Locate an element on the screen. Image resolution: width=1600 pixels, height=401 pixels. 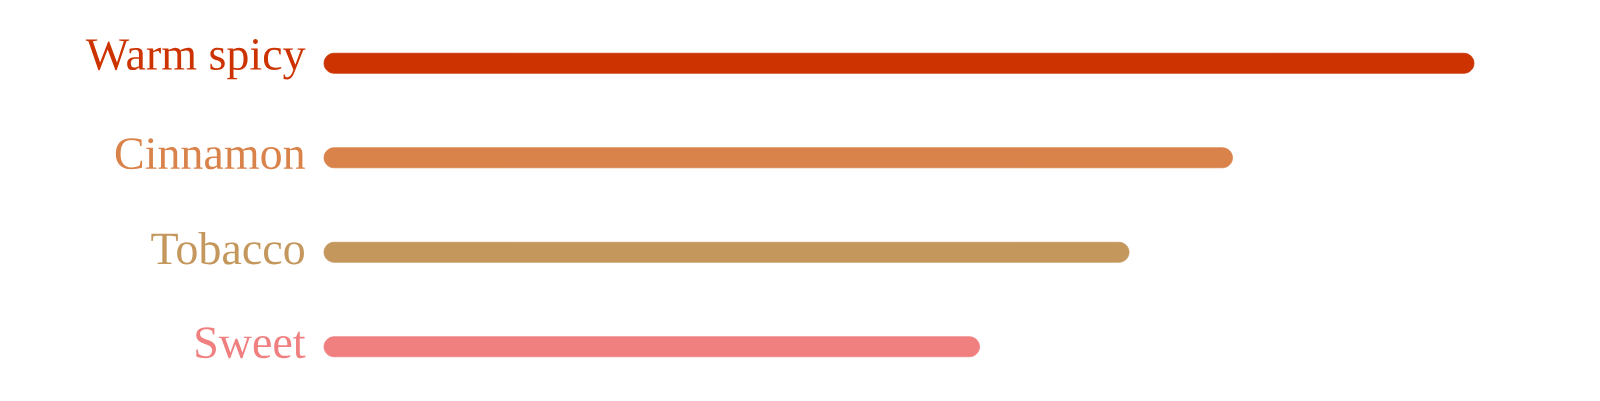
y-tick-label: Cinnamon is located at coordinates (210, 154).